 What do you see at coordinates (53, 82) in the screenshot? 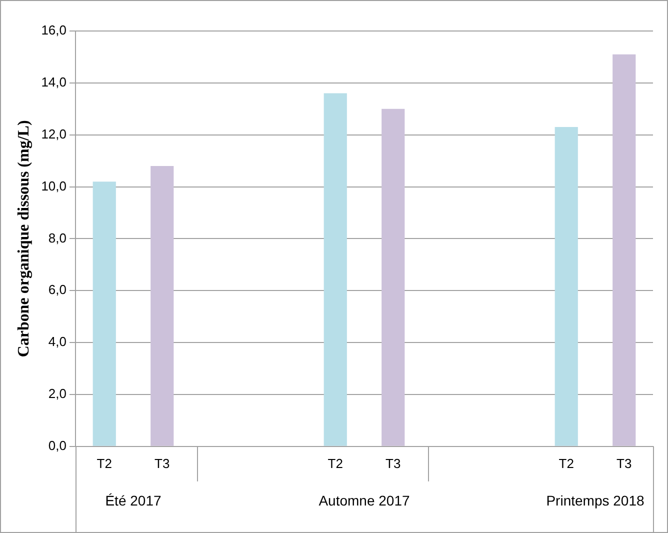
I see `y-tick-label: 14,0` at bounding box center [53, 82].